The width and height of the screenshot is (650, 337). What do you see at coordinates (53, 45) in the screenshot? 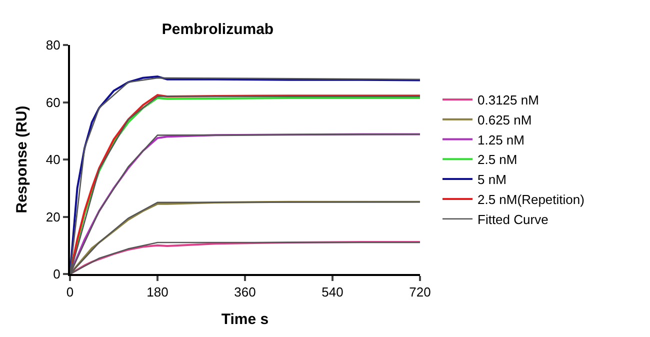
I see `y-tick-label: 80` at bounding box center [53, 45].